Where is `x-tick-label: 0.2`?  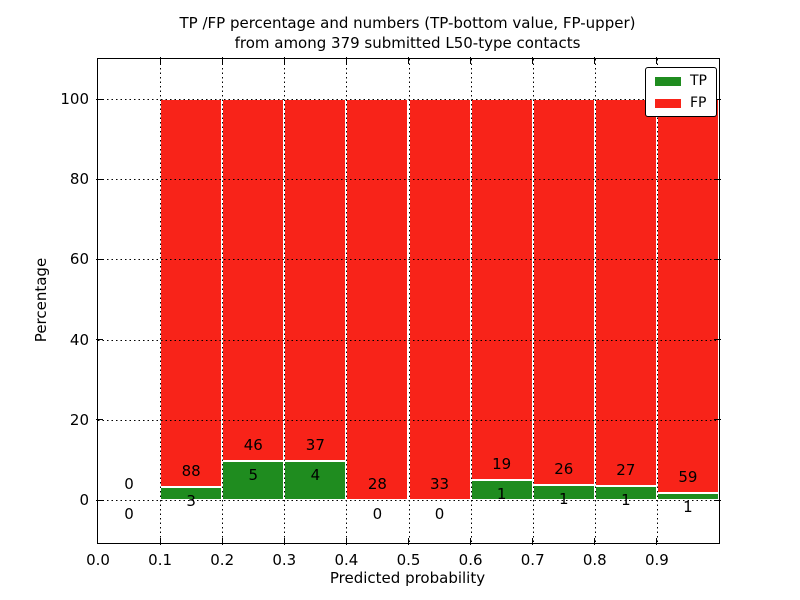
x-tick-label: 0.2 is located at coordinates (222, 560).